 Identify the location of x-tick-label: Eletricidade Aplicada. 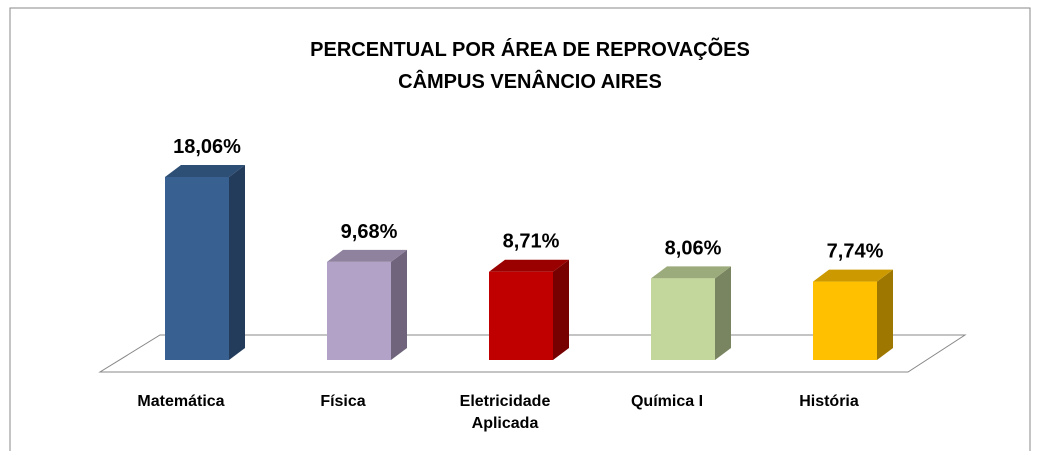
(505, 412).